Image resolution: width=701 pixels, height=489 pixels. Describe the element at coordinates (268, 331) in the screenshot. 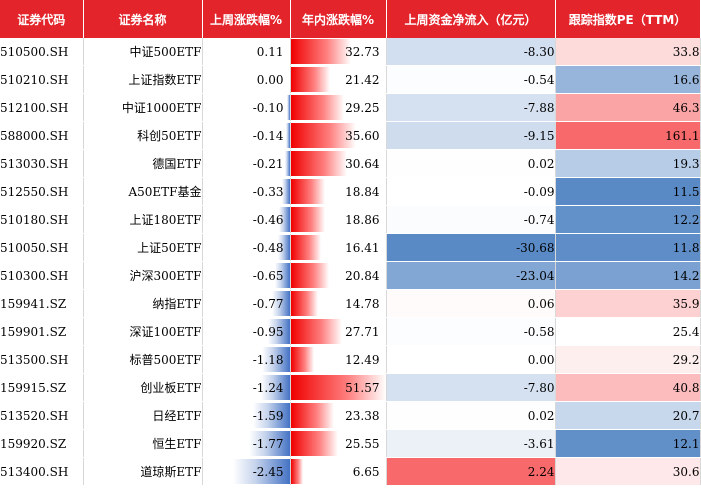

I see `weekly-change-value: -0.95` at that location.